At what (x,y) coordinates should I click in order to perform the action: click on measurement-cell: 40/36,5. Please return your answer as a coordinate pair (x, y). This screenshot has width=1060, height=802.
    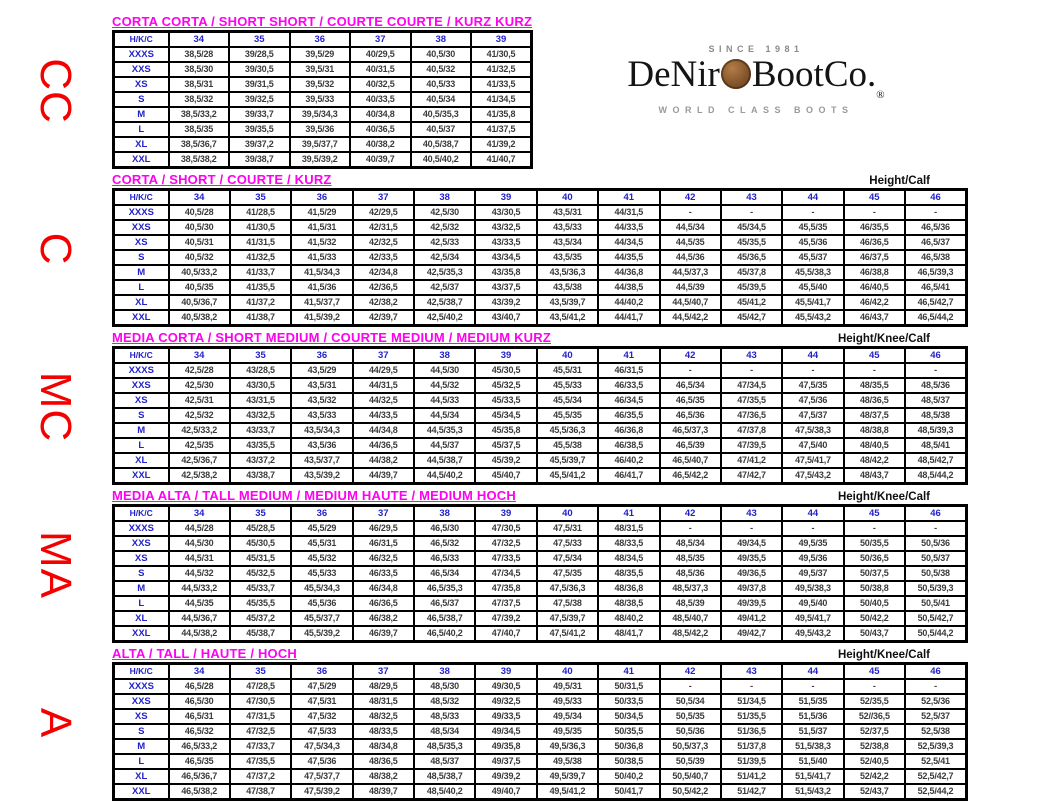
    Looking at the image, I should click on (380, 129).